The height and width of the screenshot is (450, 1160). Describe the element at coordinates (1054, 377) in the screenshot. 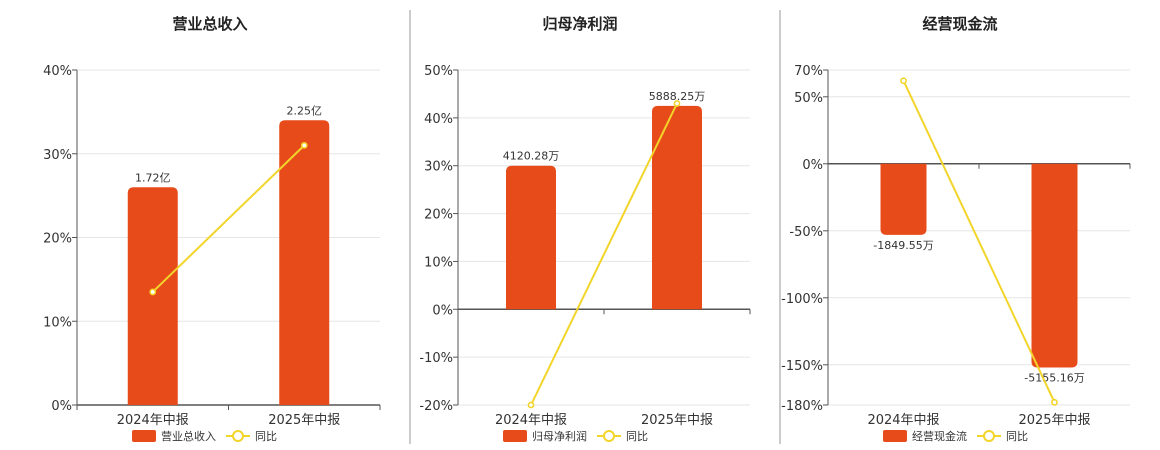

I see `chart-3-bar-label: -5155.16万` at that location.